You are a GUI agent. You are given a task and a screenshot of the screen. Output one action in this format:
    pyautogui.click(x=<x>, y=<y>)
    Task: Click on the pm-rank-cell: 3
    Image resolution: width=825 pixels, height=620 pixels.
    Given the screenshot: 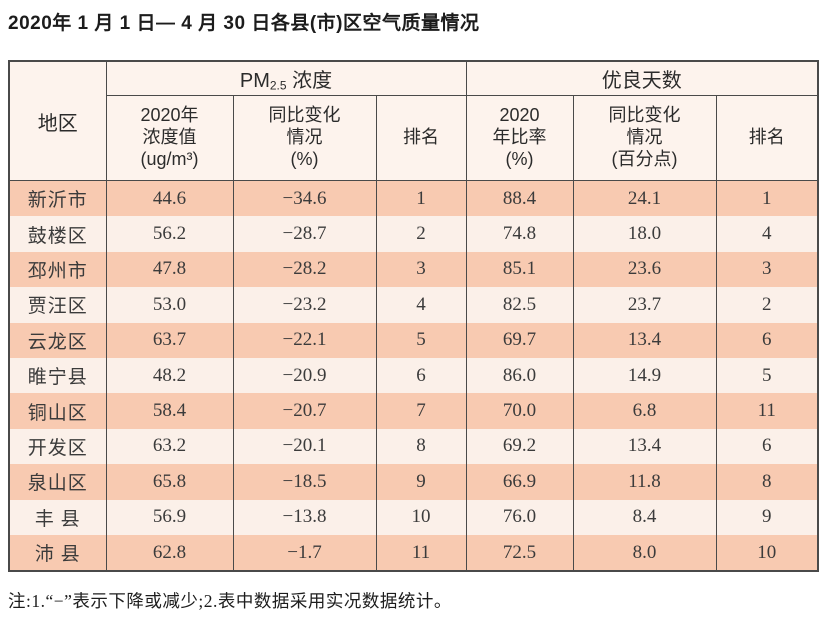 What is the action you would take?
    pyautogui.click(x=421, y=269)
    